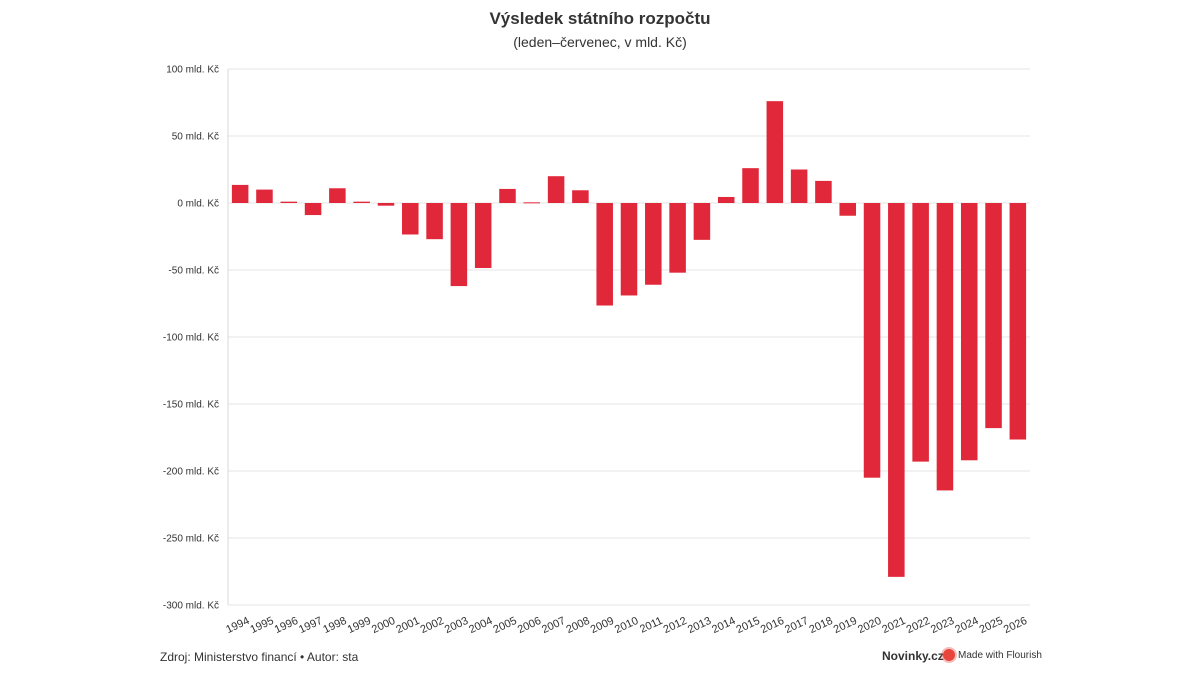  Describe the element at coordinates (195, 137) in the screenshot. I see `y-tick-label: 50 mld. Kč` at that location.